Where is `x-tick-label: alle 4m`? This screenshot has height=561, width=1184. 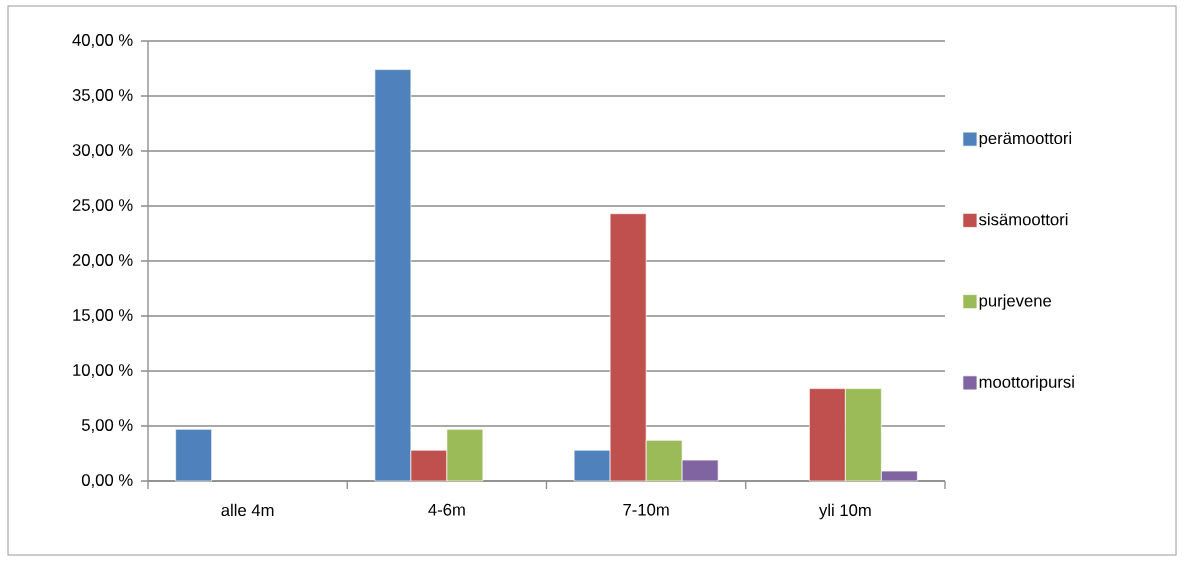 x-tick-label: alle 4m is located at coordinates (247, 510).